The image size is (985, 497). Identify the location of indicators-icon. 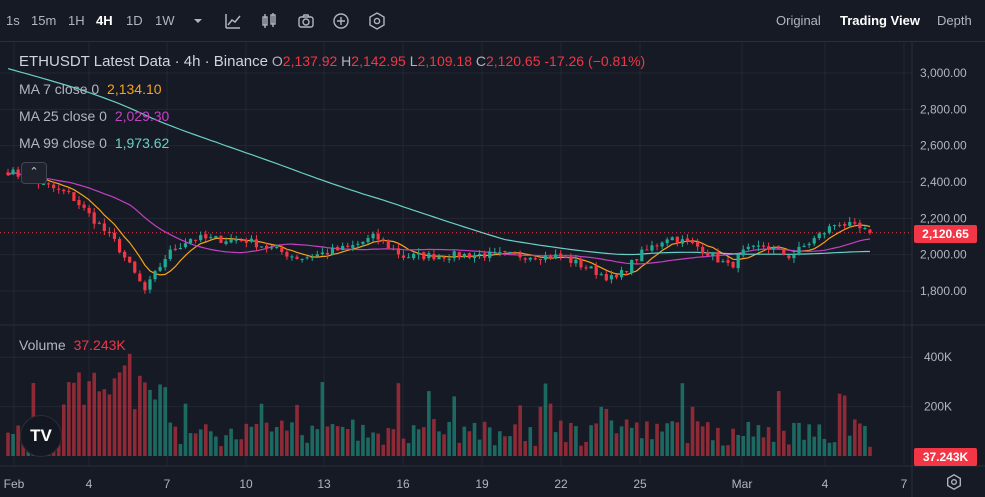
(233, 21).